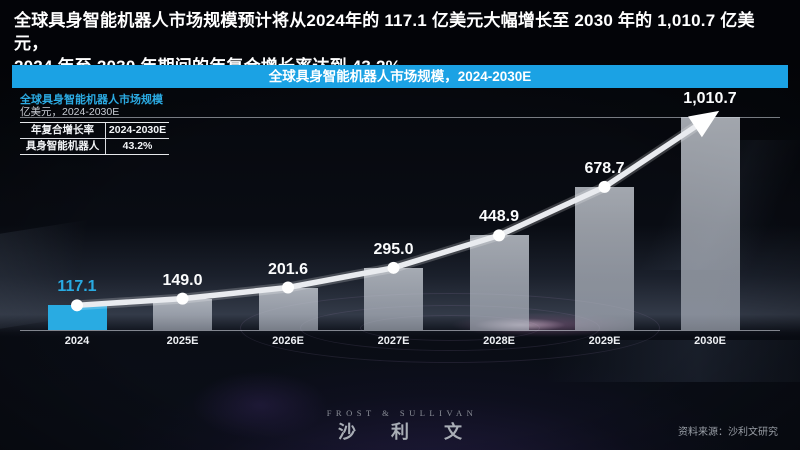  What do you see at coordinates (393, 249) in the screenshot?
I see `value-label-2027E: 295.0` at bounding box center [393, 249].